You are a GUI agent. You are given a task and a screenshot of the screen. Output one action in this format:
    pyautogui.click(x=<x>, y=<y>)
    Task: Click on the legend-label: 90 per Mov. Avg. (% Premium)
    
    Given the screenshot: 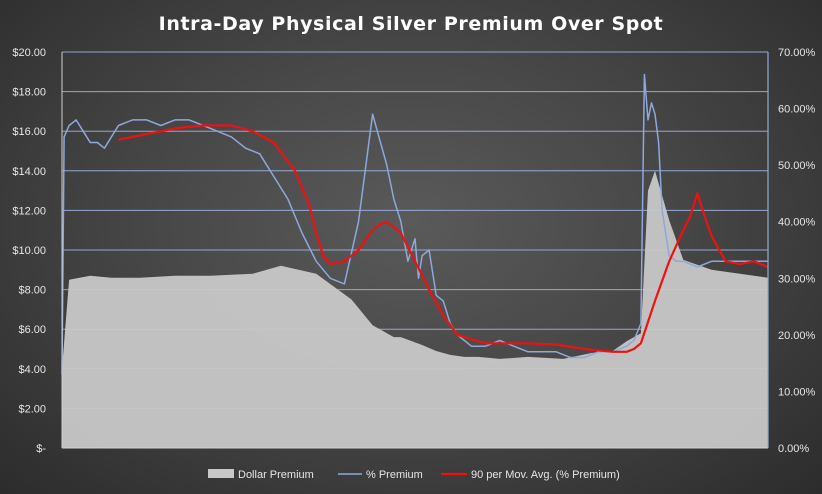 What is the action you would take?
    pyautogui.click(x=545, y=475)
    